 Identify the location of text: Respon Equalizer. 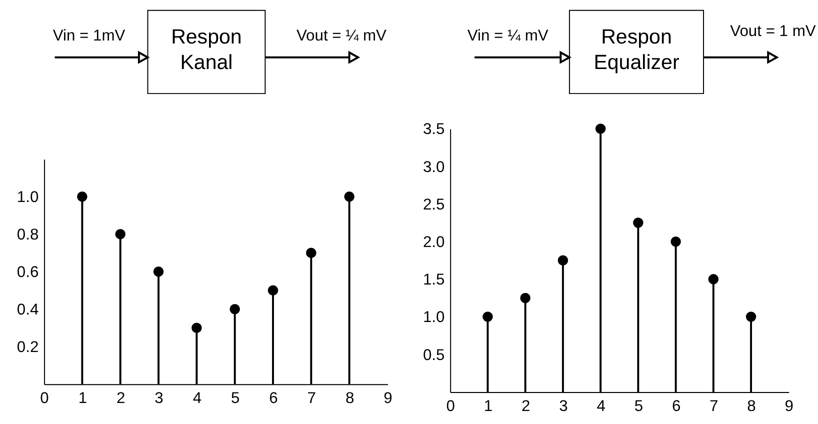
(637, 50).